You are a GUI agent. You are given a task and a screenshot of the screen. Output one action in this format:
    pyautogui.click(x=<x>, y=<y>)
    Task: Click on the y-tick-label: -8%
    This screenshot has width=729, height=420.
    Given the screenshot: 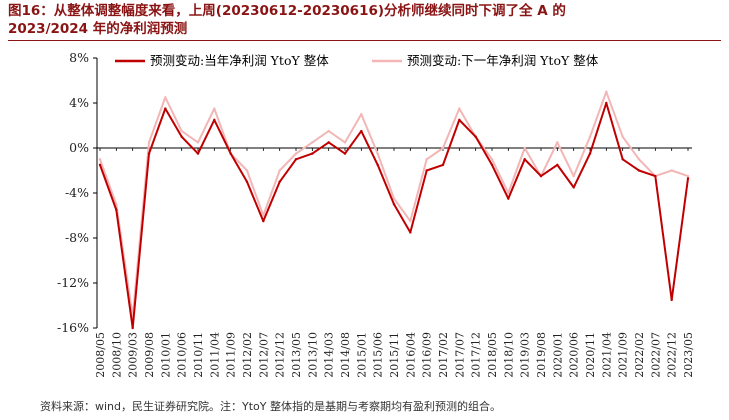 What is the action you would take?
    pyautogui.click(x=77, y=237)
    